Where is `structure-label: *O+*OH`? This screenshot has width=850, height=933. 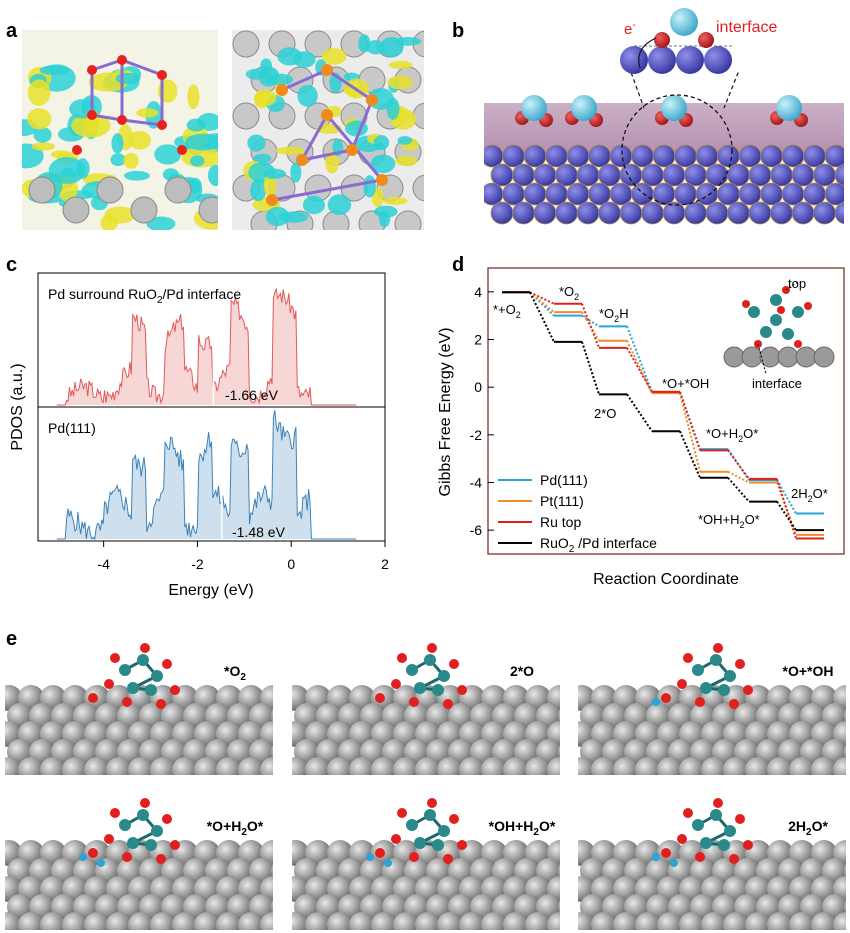 structure-label: *O+*OH is located at coordinates (808, 671).